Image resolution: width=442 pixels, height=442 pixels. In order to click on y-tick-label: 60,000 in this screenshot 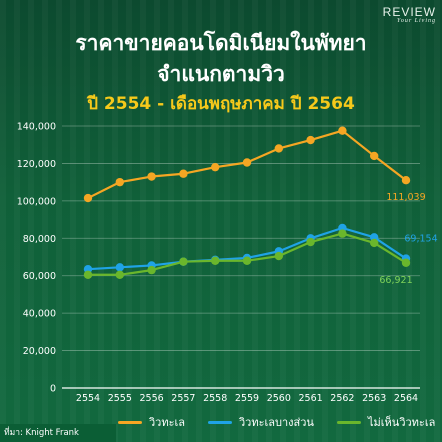, I will do `click(39, 276)`.